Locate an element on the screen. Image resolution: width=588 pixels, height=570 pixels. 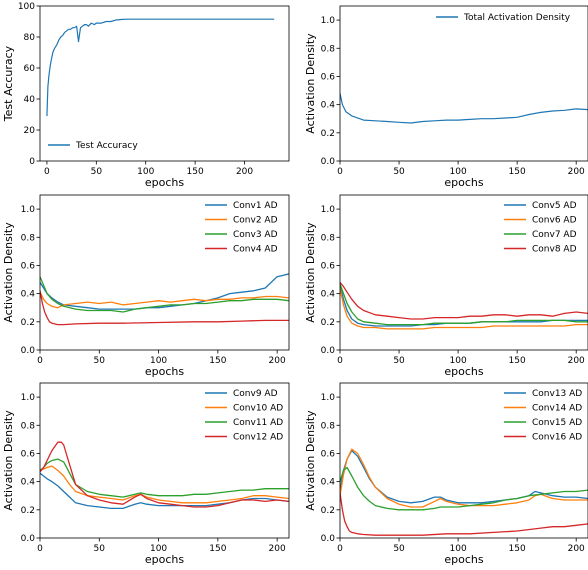
legend-label: Conv1 AD is located at coordinates (255, 206).